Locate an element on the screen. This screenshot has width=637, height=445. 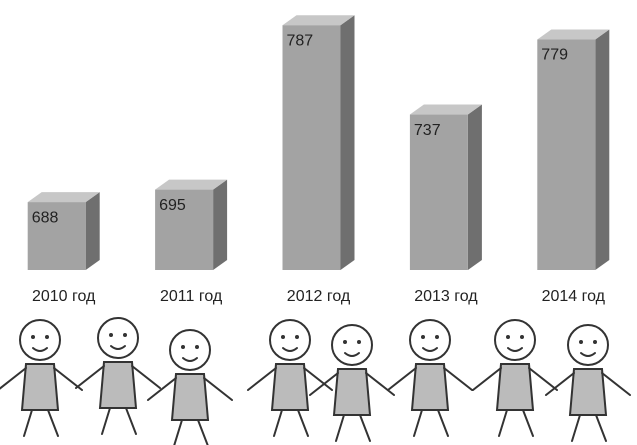
x-tick-label: 2011 год is located at coordinates (191, 296).